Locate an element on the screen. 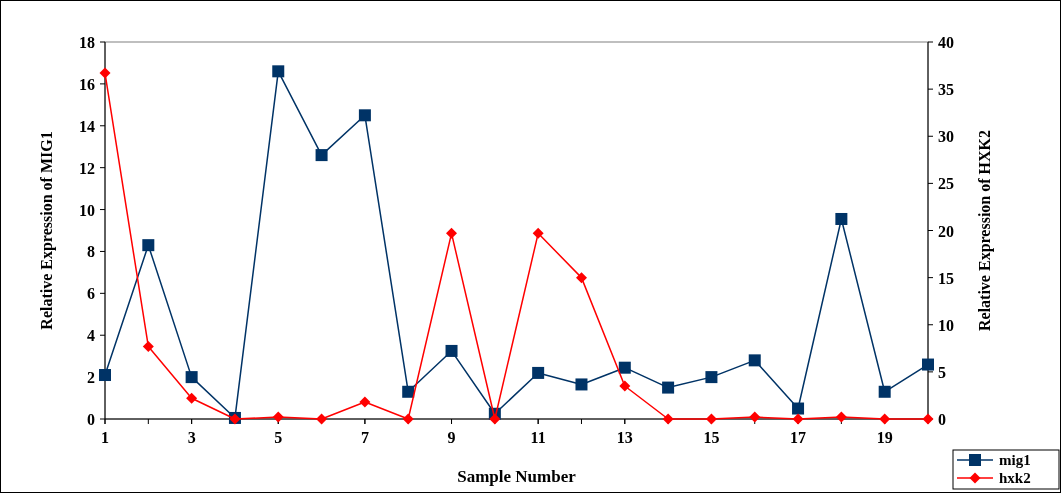 This screenshot has width=1061, height=493. y2-tick-label: 10 is located at coordinates (946, 325).